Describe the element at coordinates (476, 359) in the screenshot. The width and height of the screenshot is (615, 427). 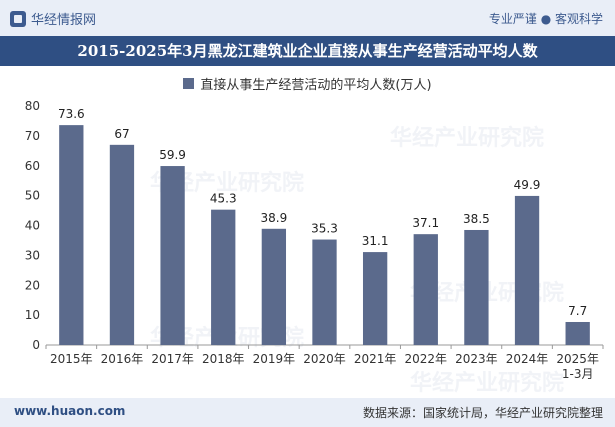
I see `x-tick-label: 2023年` at that location.